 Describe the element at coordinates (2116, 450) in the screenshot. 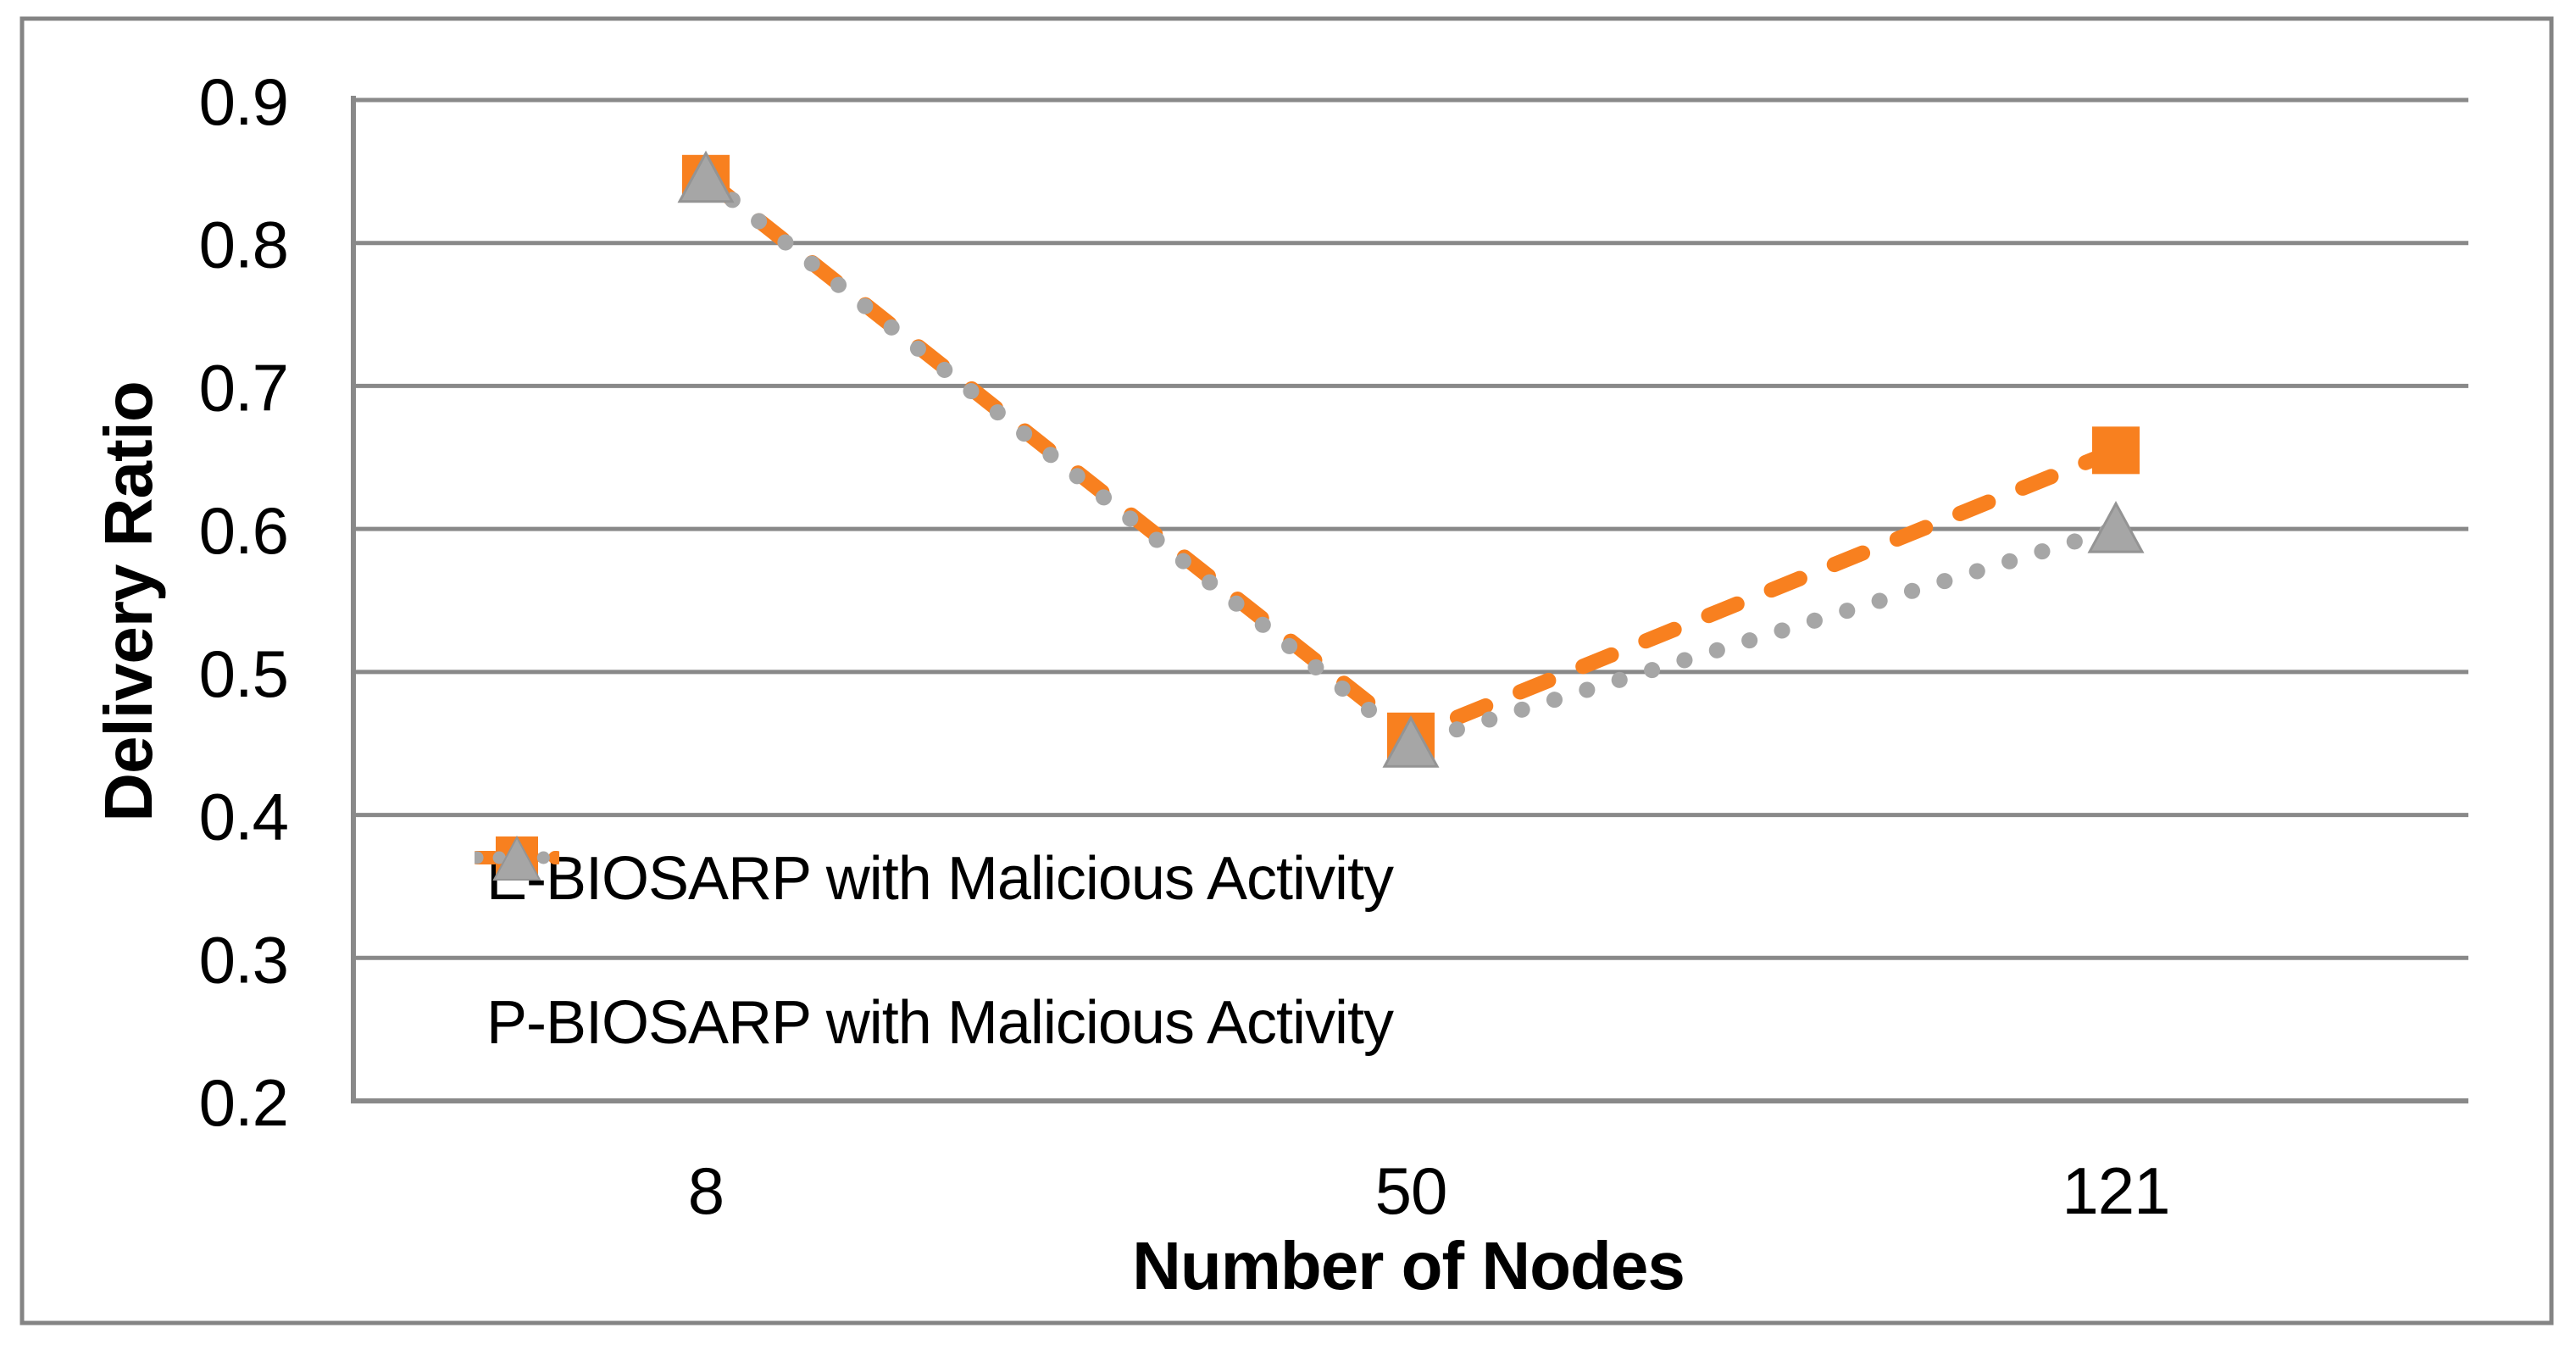

I see `marker-square` at that location.